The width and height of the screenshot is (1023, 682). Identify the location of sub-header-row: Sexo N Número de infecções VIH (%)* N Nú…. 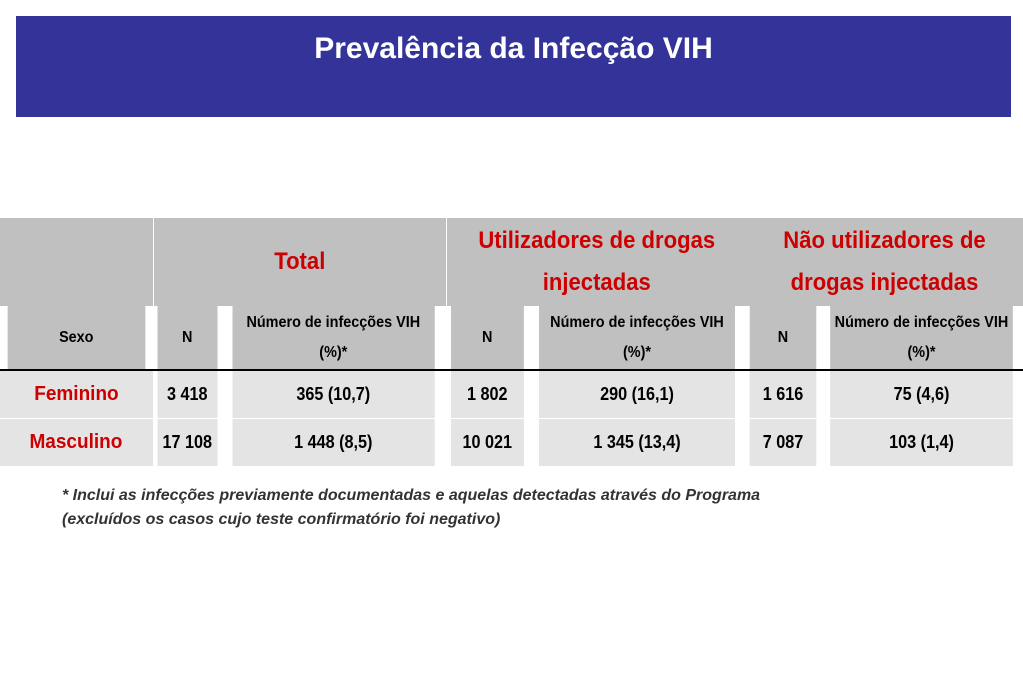
(511, 338).